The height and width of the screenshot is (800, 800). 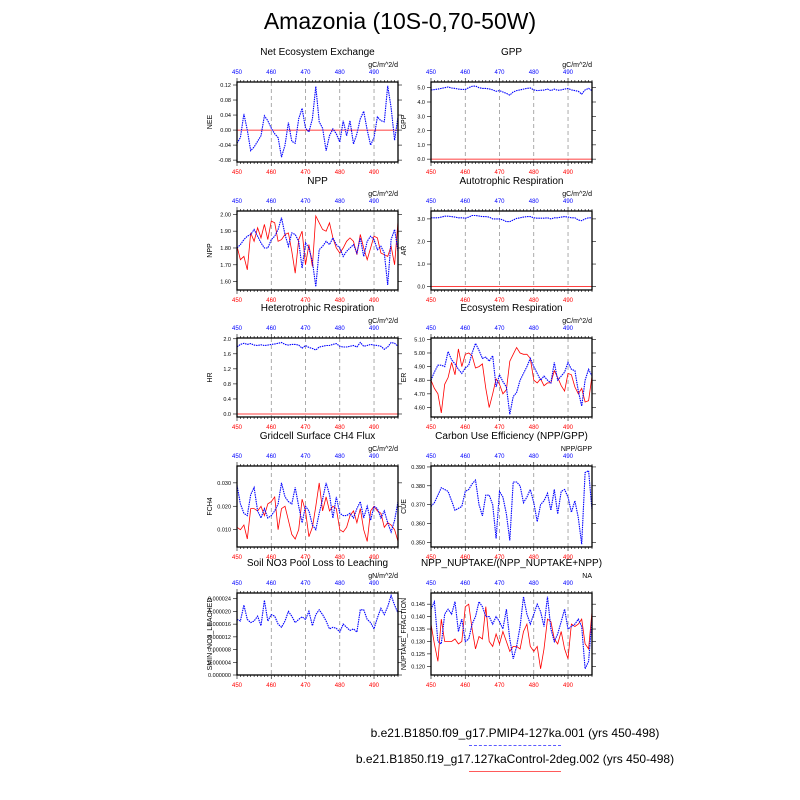 What do you see at coordinates (418, 543) in the screenshot?
I see `y-tick-label: 0.350` at bounding box center [418, 543].